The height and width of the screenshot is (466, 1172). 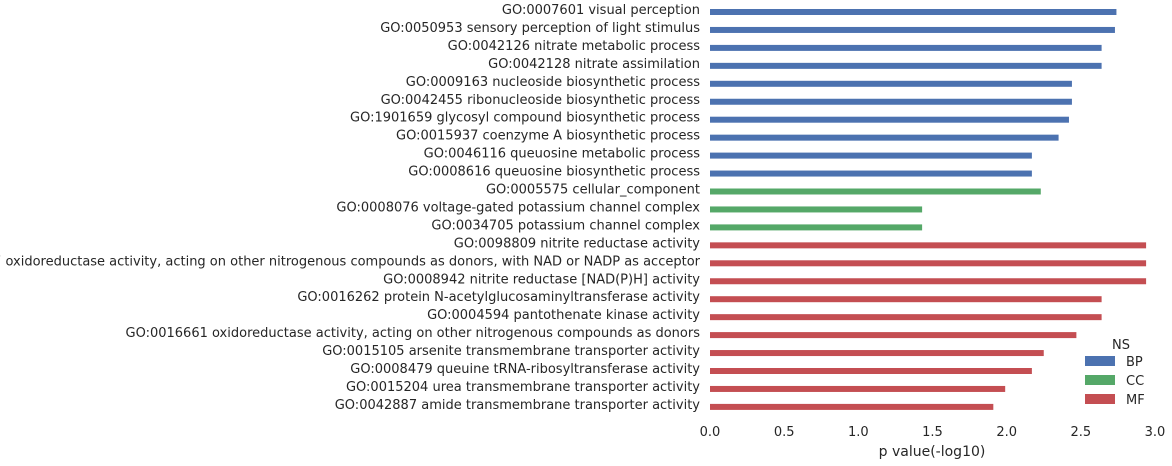 What do you see at coordinates (932, 452) in the screenshot?
I see `x-axis-label: p value(-log10)` at bounding box center [932, 452].